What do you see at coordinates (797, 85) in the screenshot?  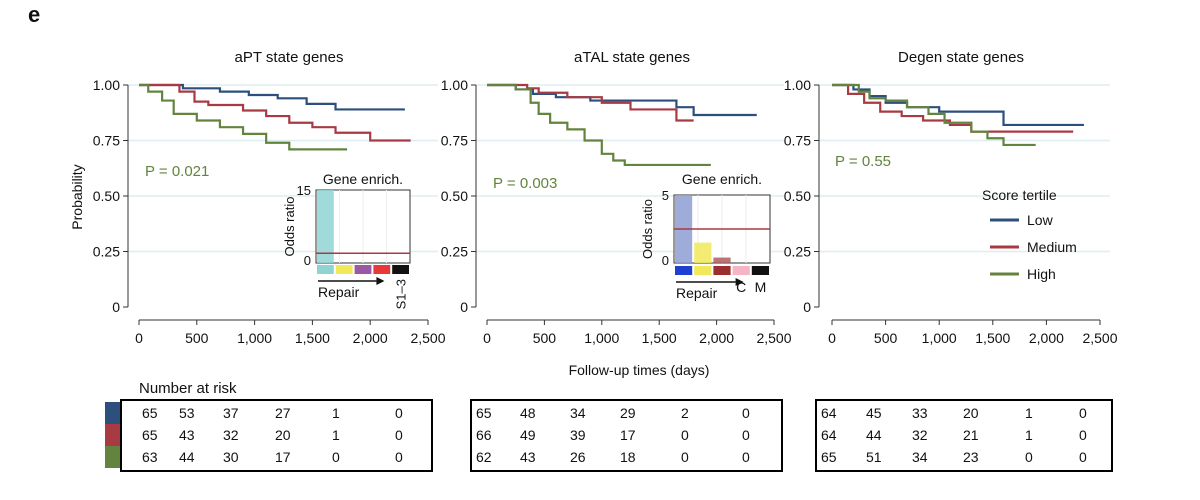 I see `y-tick-label: 1.00` at bounding box center [797, 85].